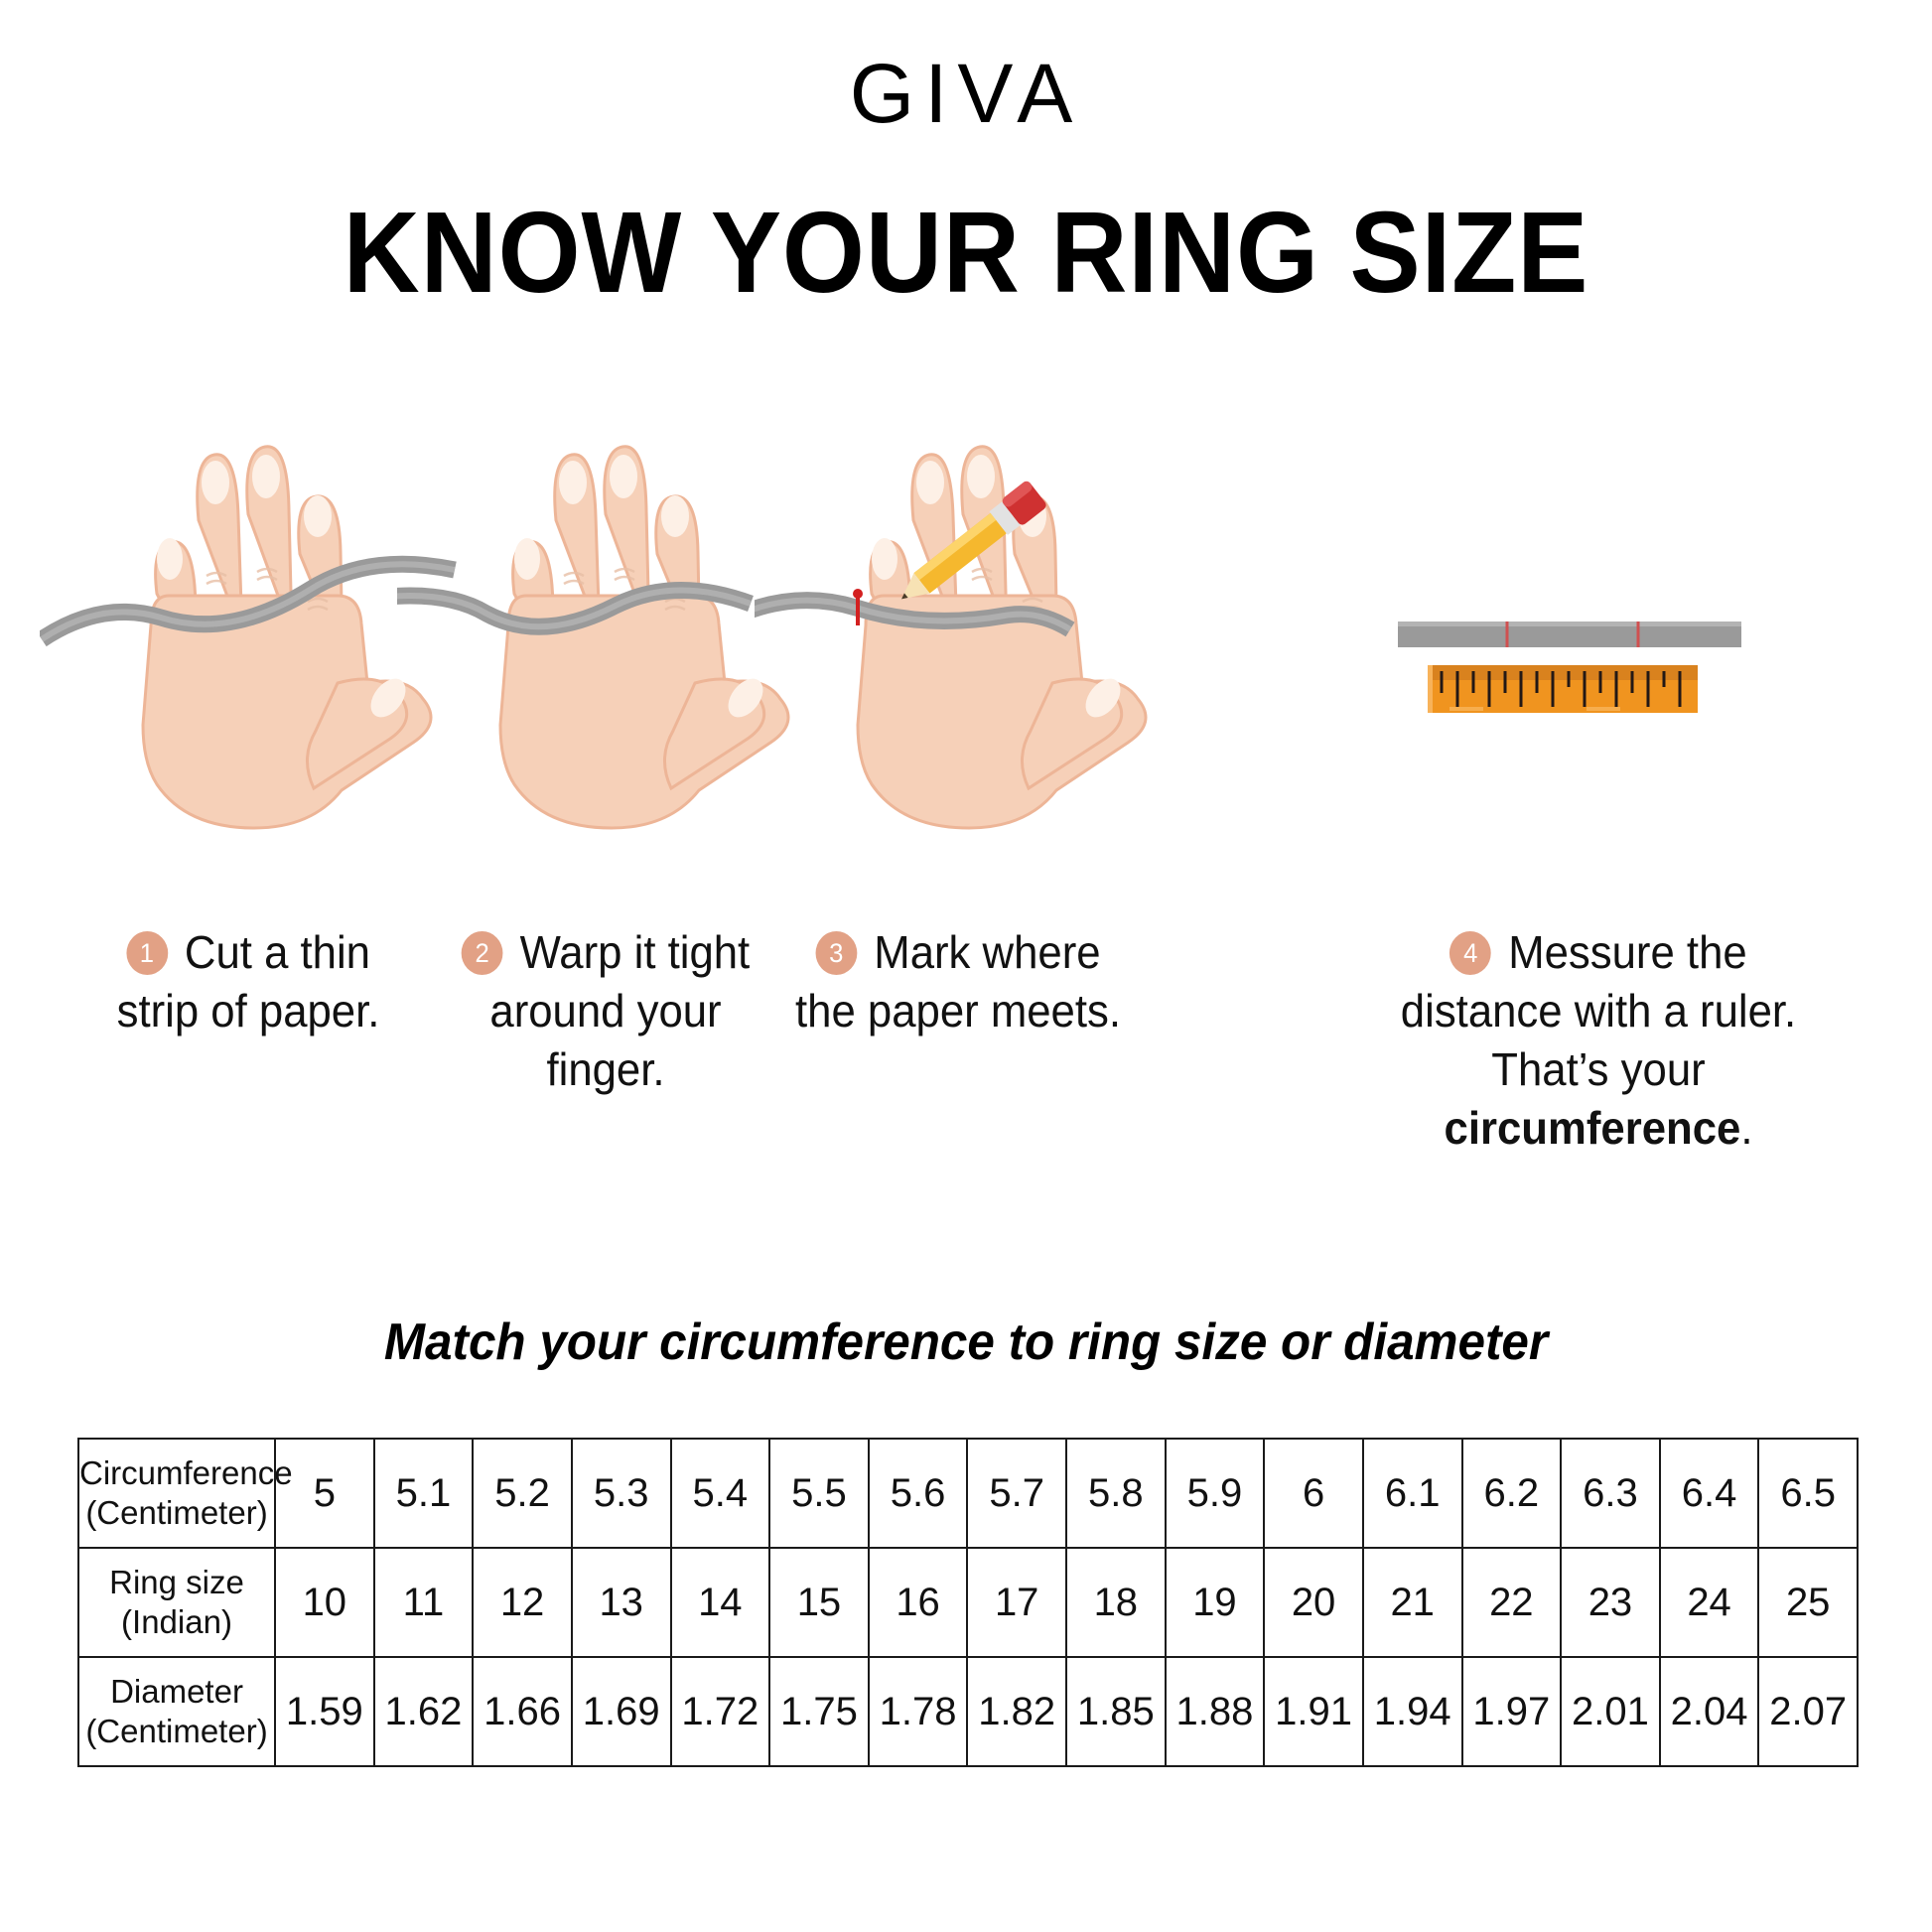 The image size is (1932, 1932). Describe the element at coordinates (1412, 1711) in the screenshot. I see `table-cell: 1.94` at that location.